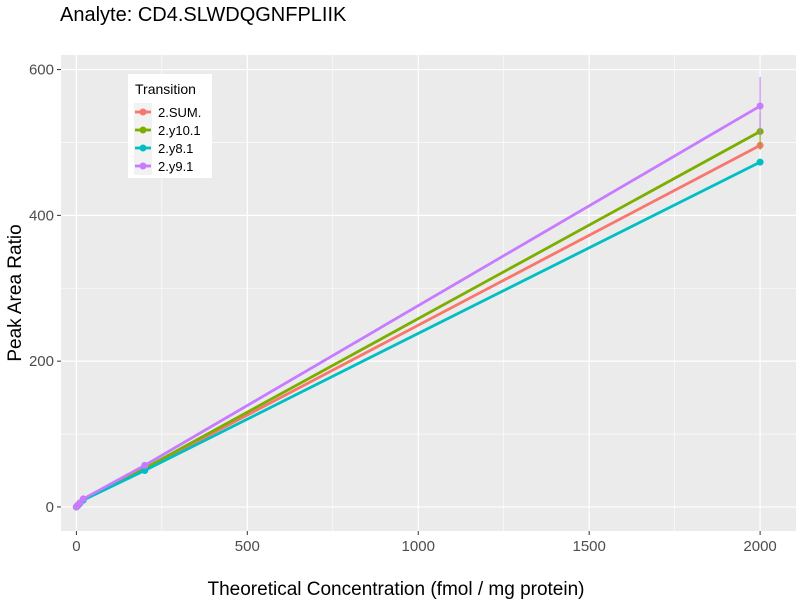  I want to click on legend-title: Transition, so click(165, 89).